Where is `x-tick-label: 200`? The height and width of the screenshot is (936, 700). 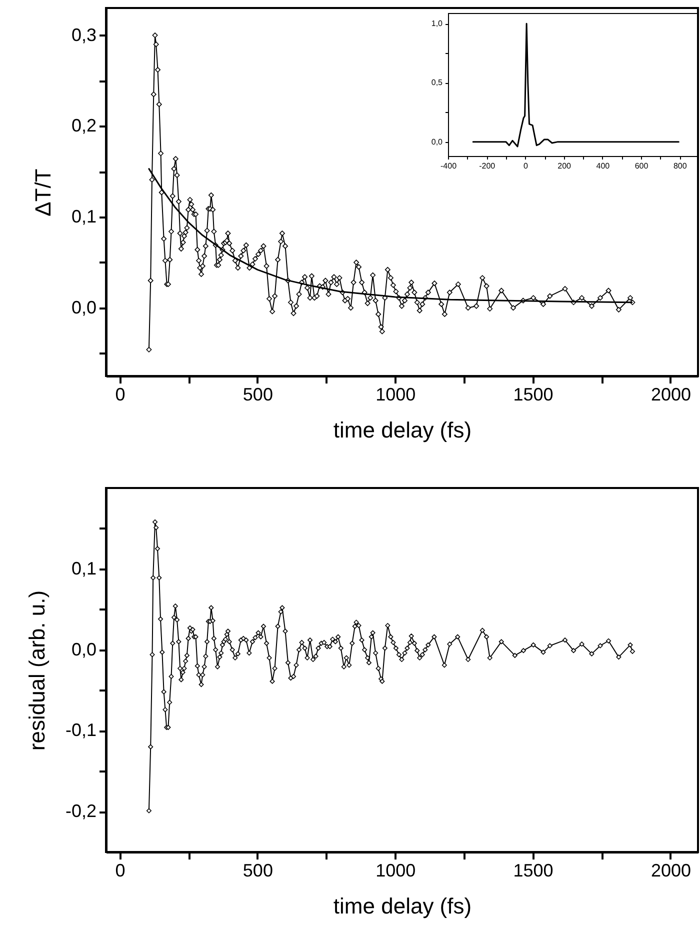 x-tick-label: 200 is located at coordinates (565, 166).